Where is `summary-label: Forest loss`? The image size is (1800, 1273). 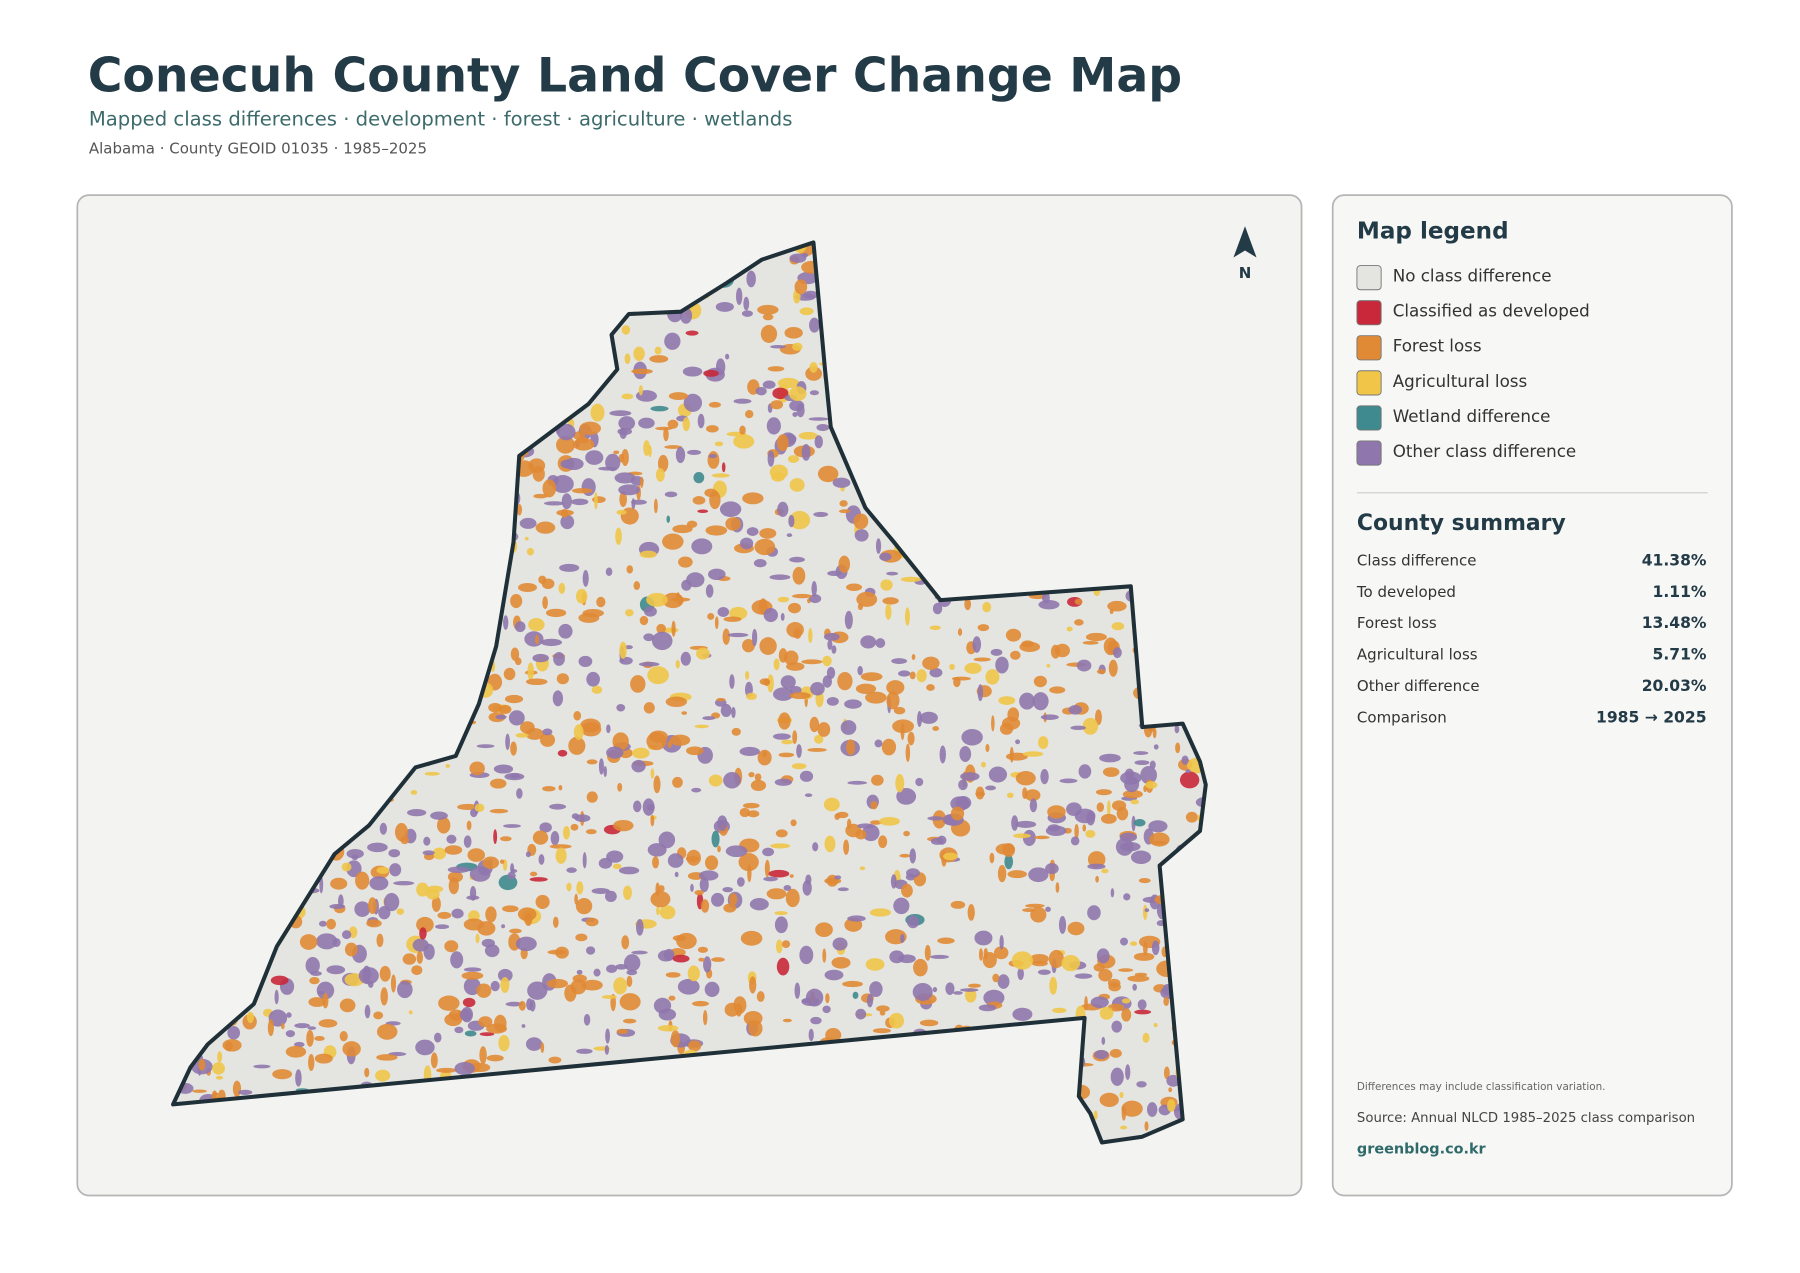 summary-label: Forest loss is located at coordinates (1397, 623).